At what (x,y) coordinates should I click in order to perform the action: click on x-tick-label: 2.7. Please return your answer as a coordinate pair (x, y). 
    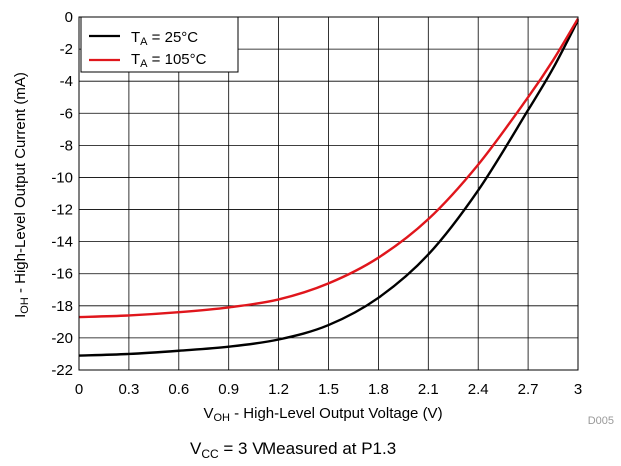
    Looking at the image, I should click on (528, 389).